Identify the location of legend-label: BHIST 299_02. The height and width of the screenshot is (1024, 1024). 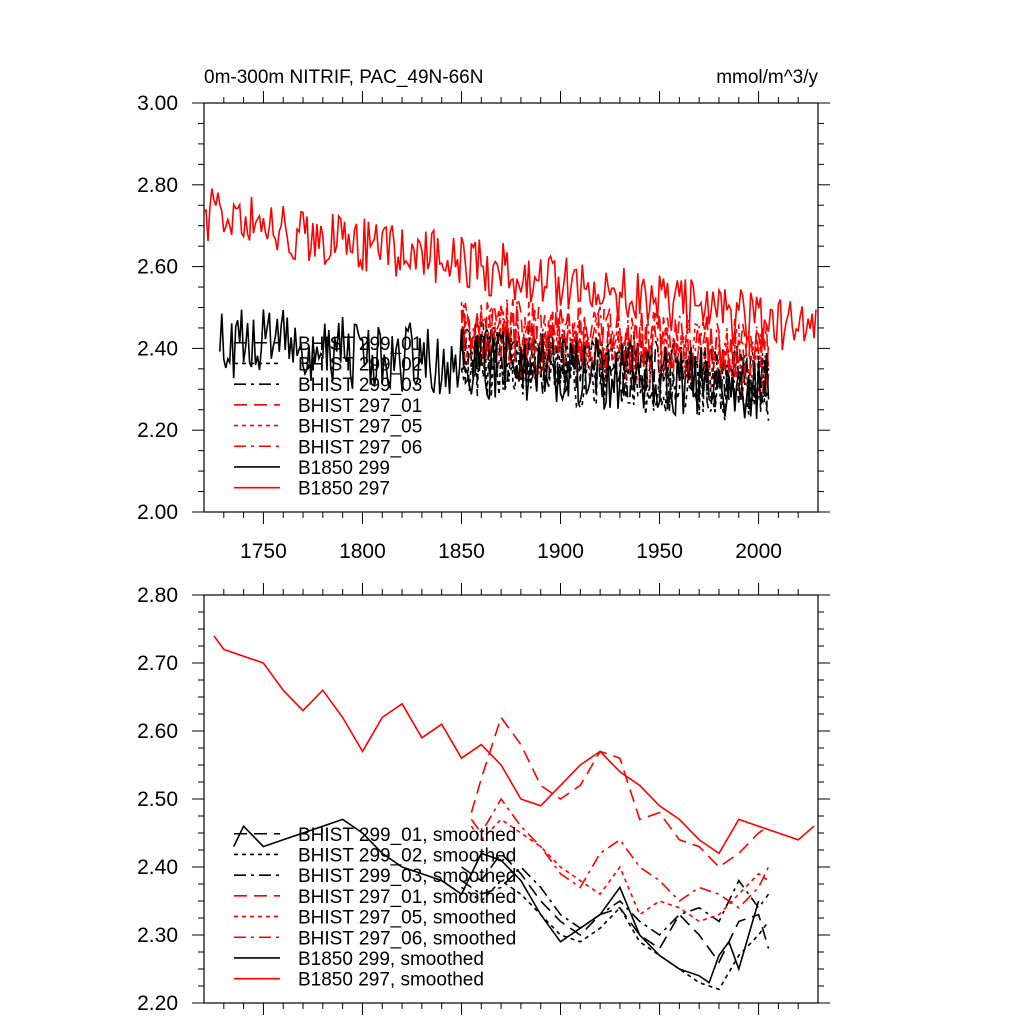
(360, 364).